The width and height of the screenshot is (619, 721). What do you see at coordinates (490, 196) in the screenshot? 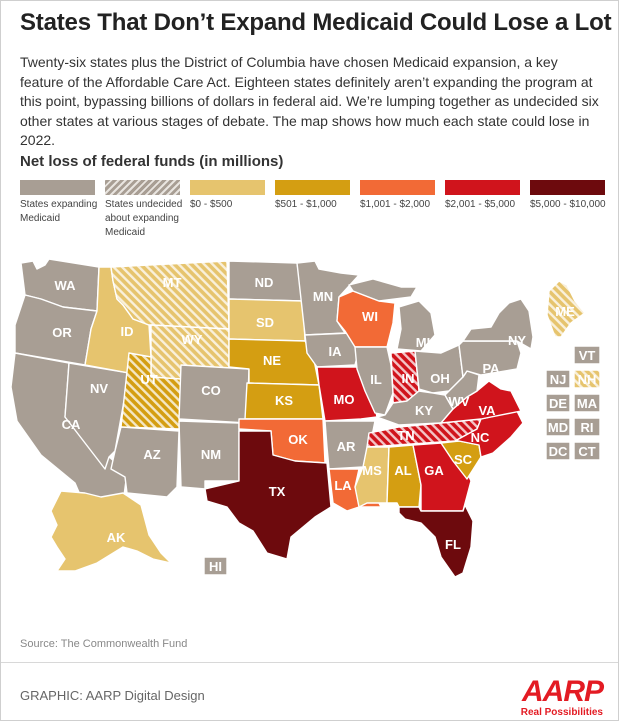
I see `legend-item-t4: $2,001 - $5,000` at bounding box center [490, 196].